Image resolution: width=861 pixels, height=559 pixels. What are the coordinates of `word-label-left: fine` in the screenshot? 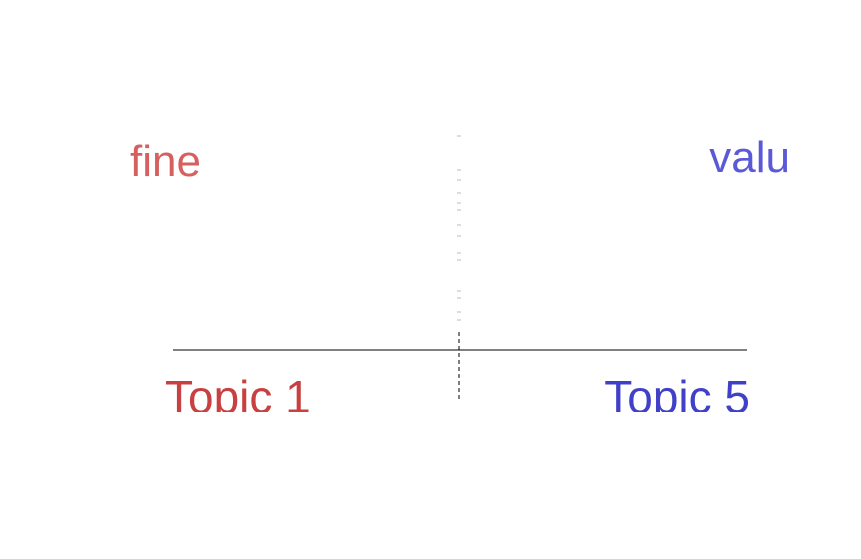 It's located at (165, 161).